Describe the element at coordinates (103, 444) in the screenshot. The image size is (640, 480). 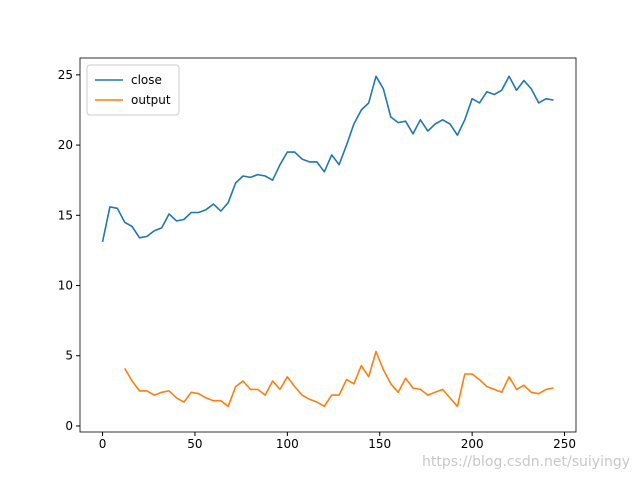
I see `x-tick-label: 0` at that location.